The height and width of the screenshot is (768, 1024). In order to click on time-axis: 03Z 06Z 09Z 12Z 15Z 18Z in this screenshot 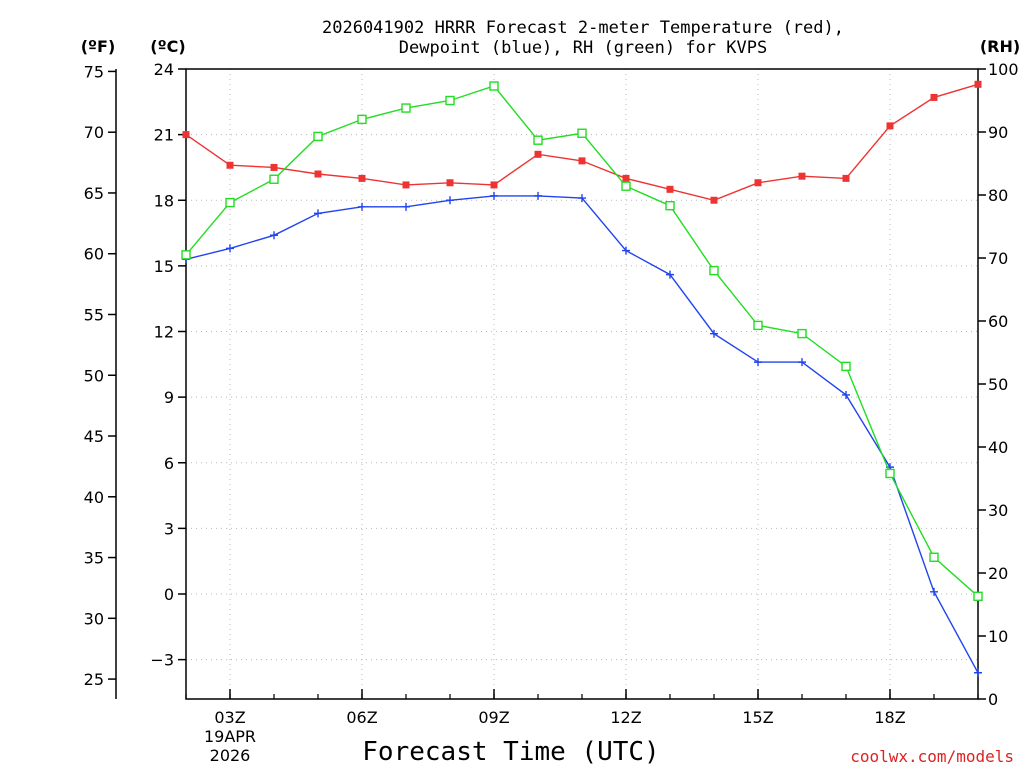, I will do `click(582, 708)`.